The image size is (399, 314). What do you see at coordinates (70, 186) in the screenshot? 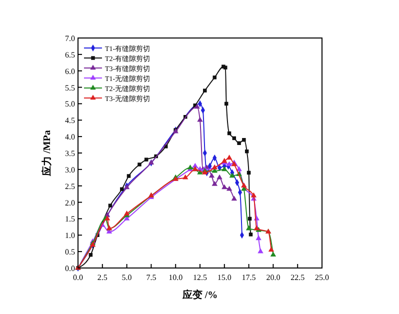
I see `y-tick-label: 2.5` at bounding box center [70, 186].